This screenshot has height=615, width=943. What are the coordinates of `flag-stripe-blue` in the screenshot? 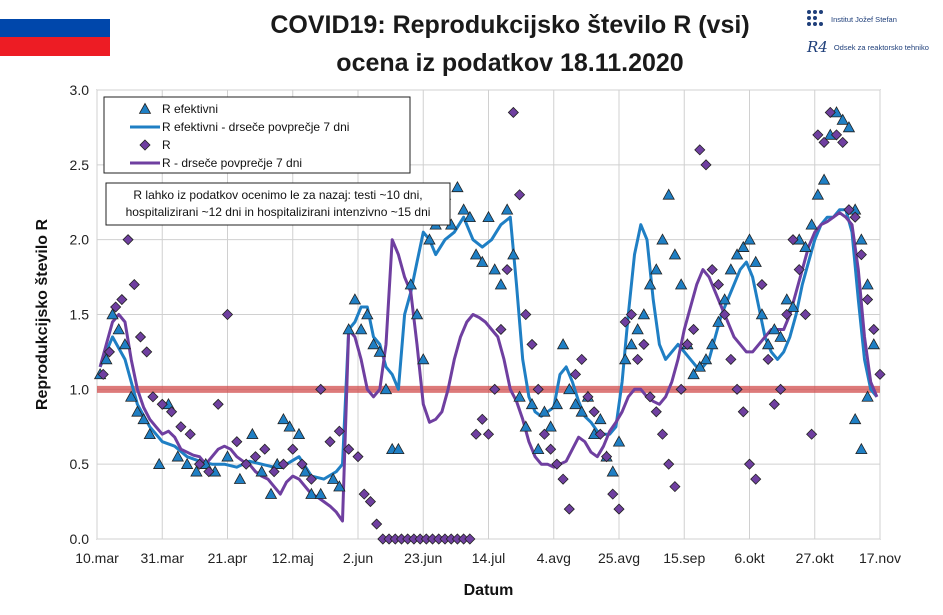 It's located at (55, 28).